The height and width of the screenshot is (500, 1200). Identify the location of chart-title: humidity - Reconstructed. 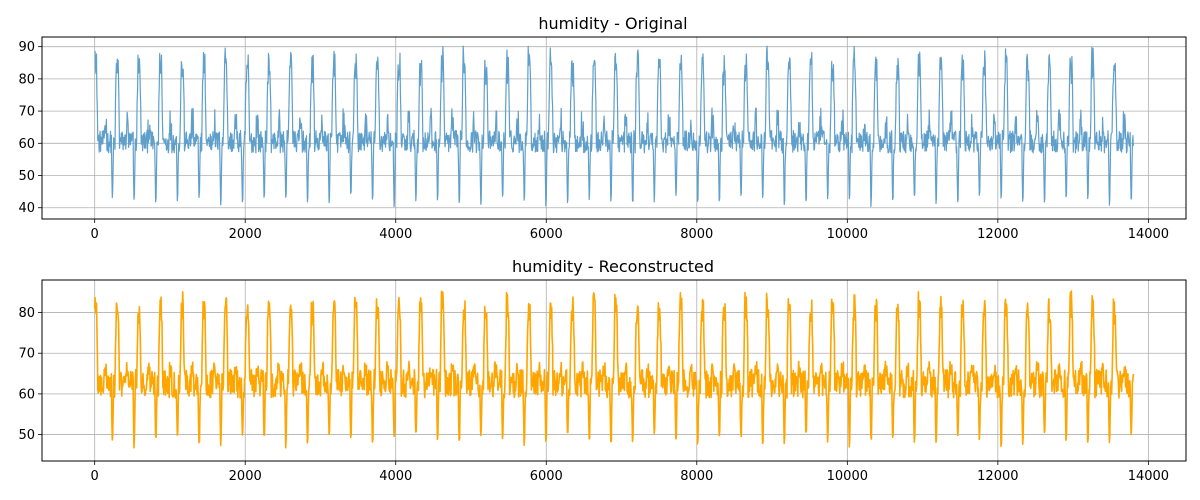
(613, 266).